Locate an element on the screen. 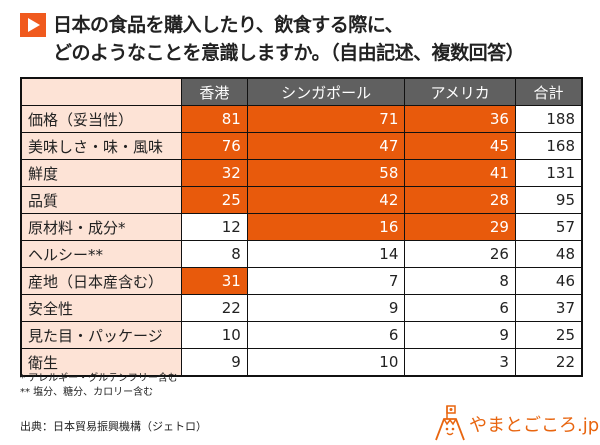  table-row: ヘルシー** 8 14 26 48 is located at coordinates (301, 254).